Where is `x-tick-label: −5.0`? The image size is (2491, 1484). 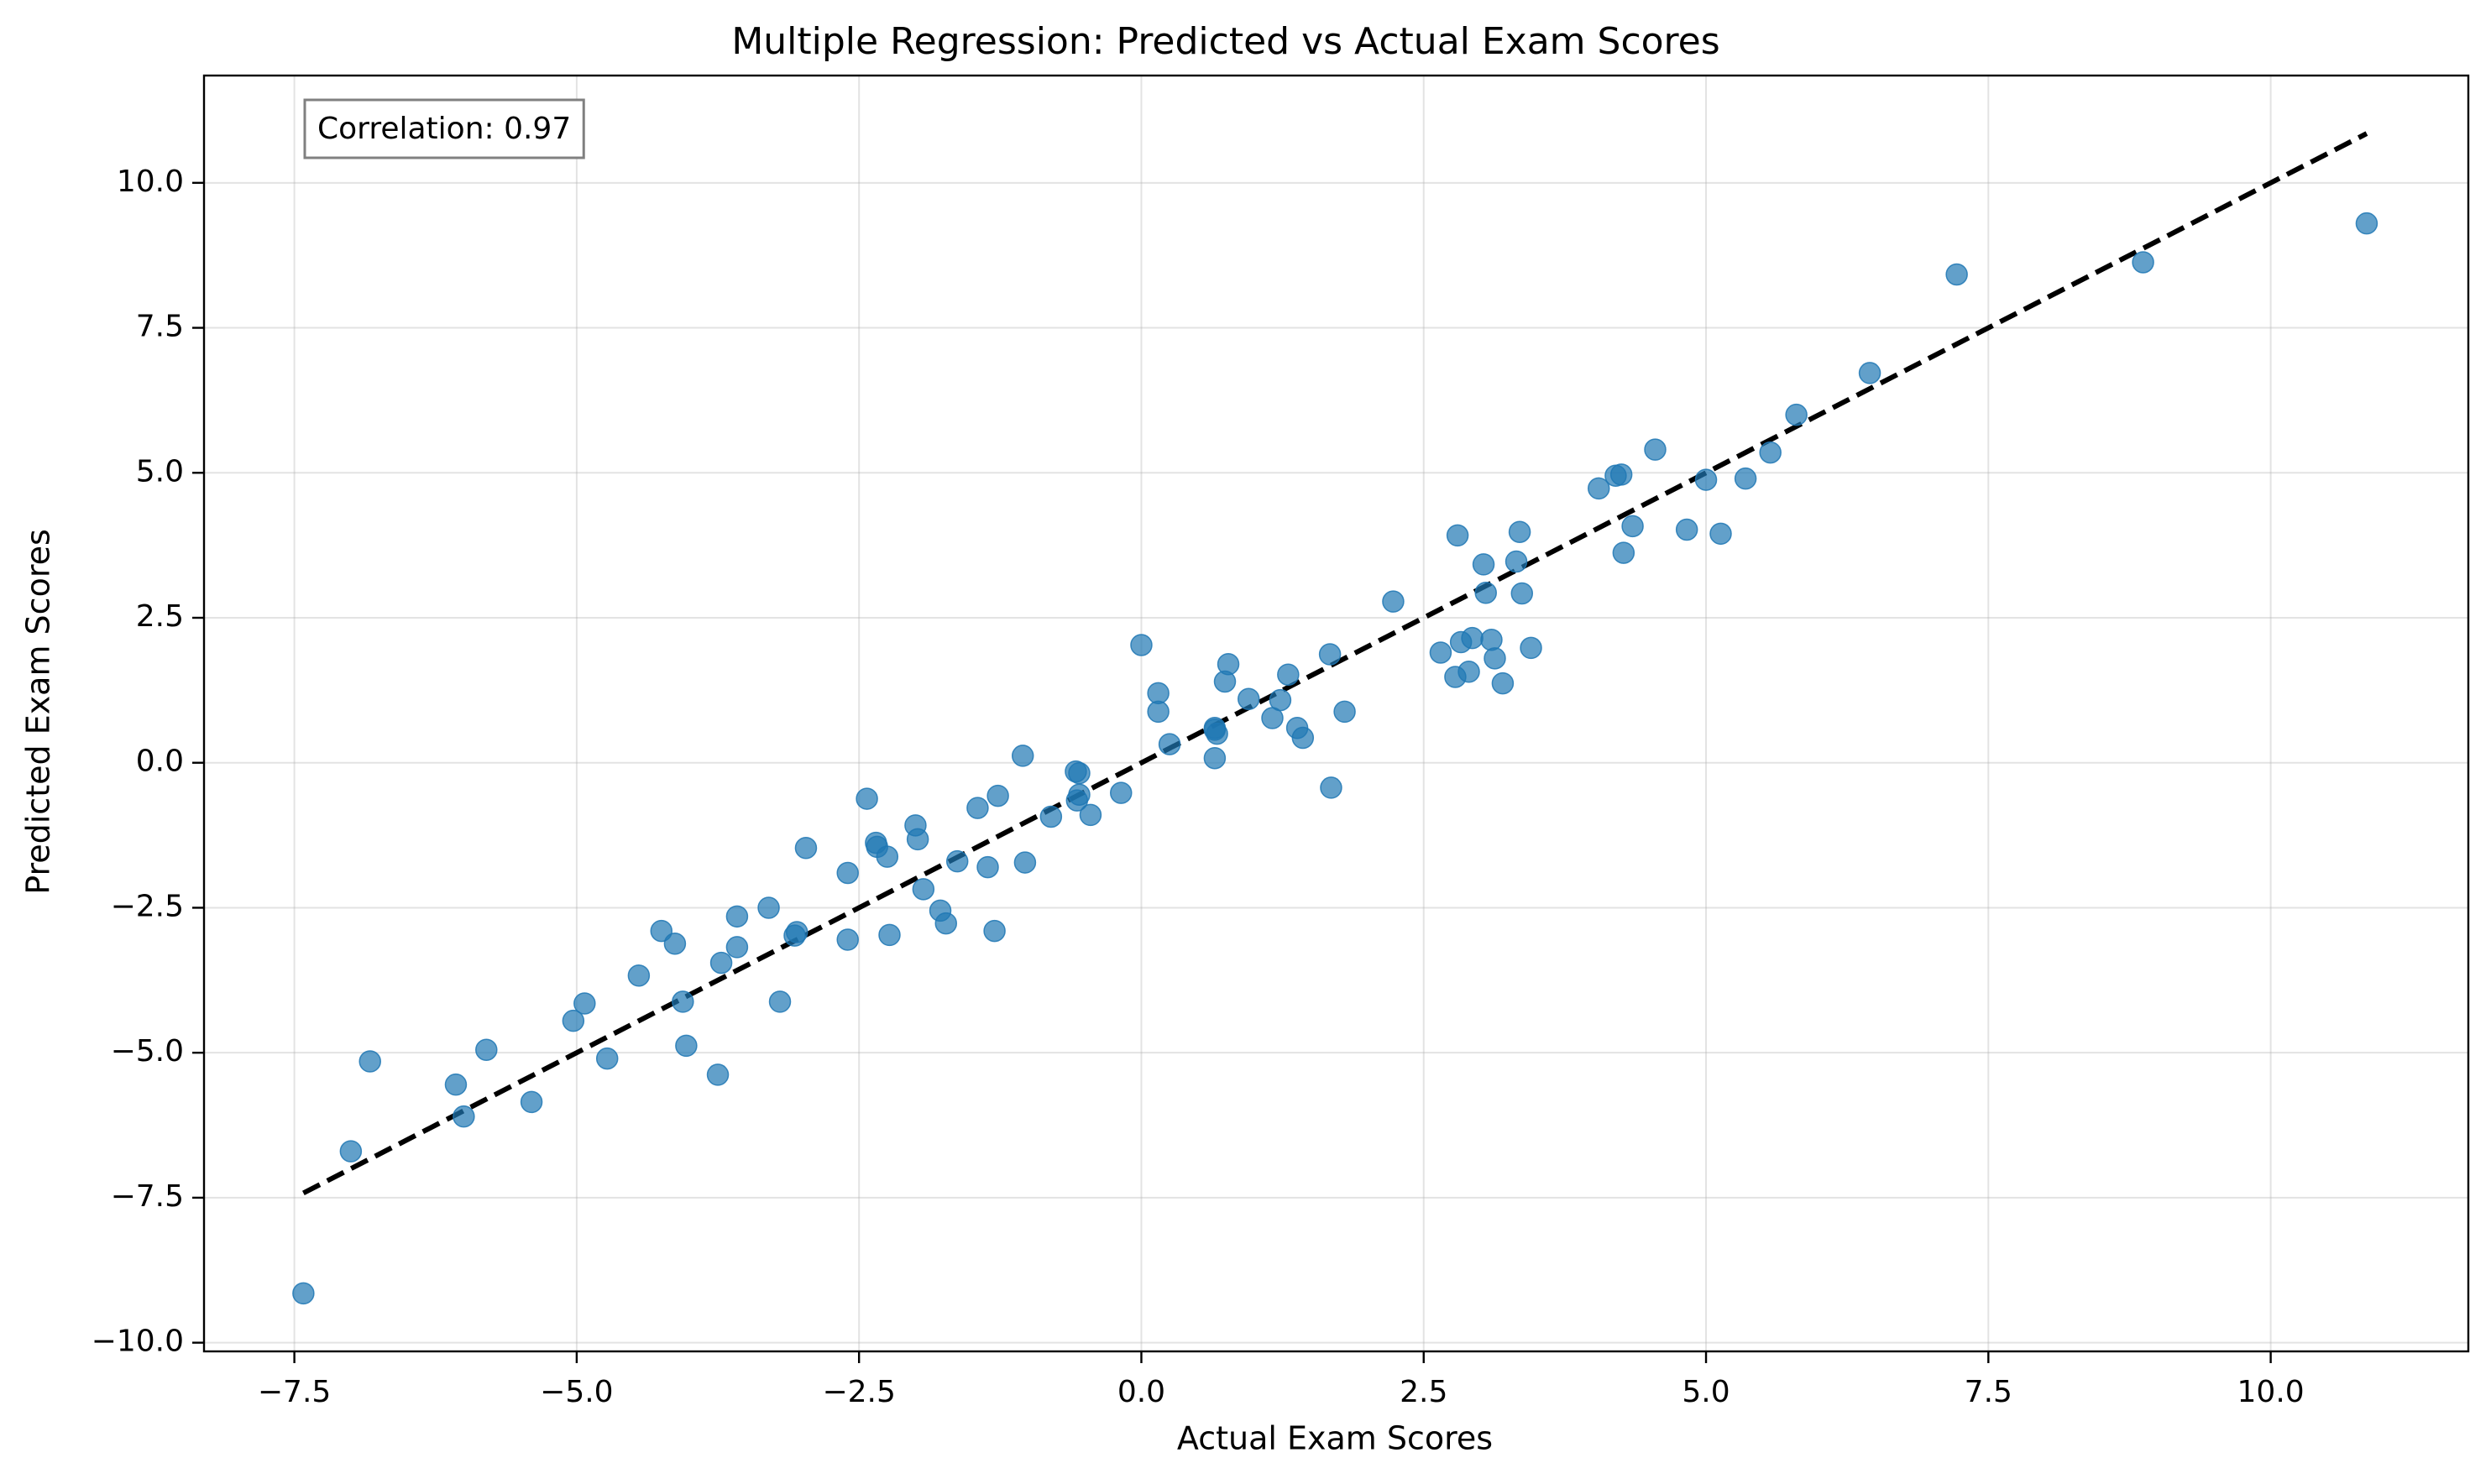
x-tick-label: −5.0 is located at coordinates (576, 1392).